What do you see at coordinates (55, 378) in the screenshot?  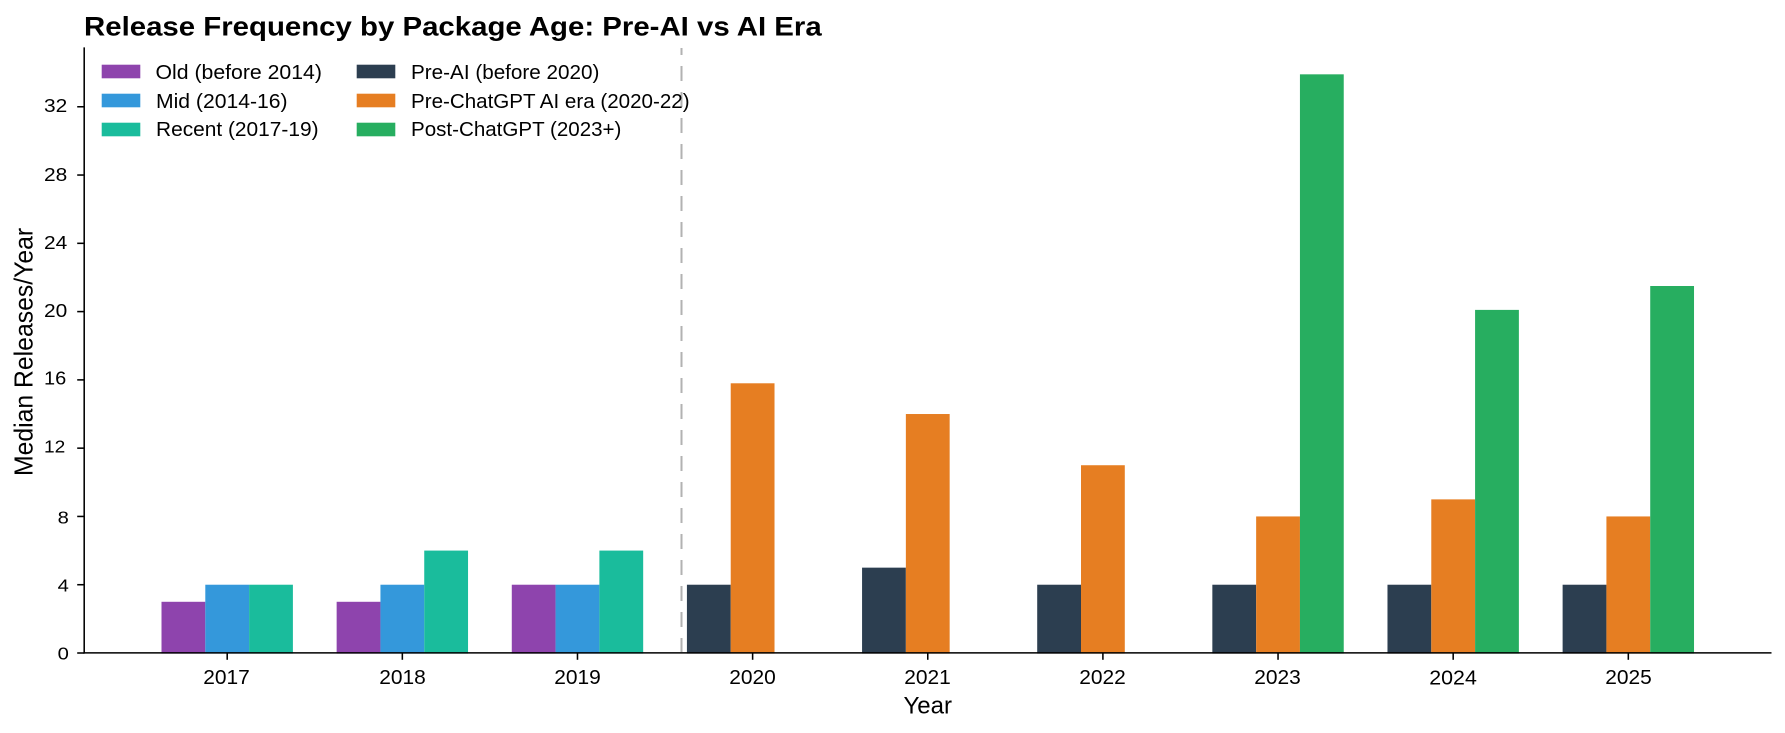 I see `svg-text: 16` at bounding box center [55, 378].